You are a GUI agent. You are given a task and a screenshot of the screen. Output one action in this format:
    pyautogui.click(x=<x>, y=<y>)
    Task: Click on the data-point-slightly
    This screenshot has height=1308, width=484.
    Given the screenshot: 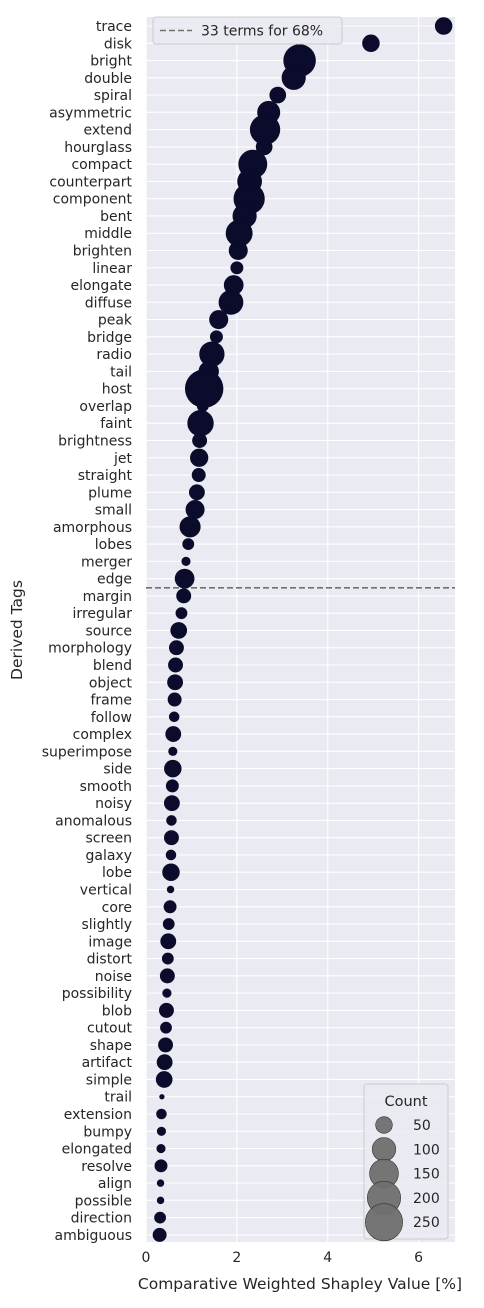 What is the action you would take?
    pyautogui.click(x=168, y=924)
    